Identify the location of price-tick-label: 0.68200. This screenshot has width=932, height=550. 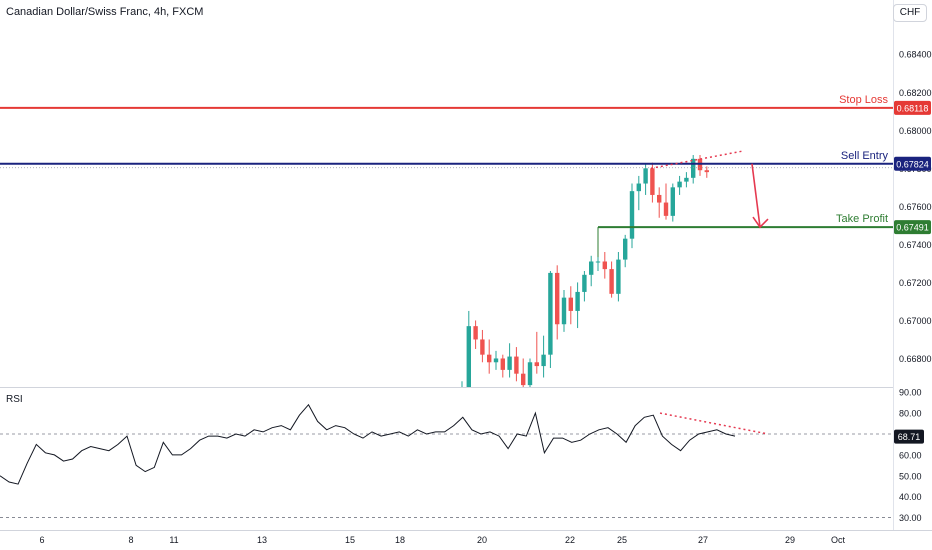
(915, 93).